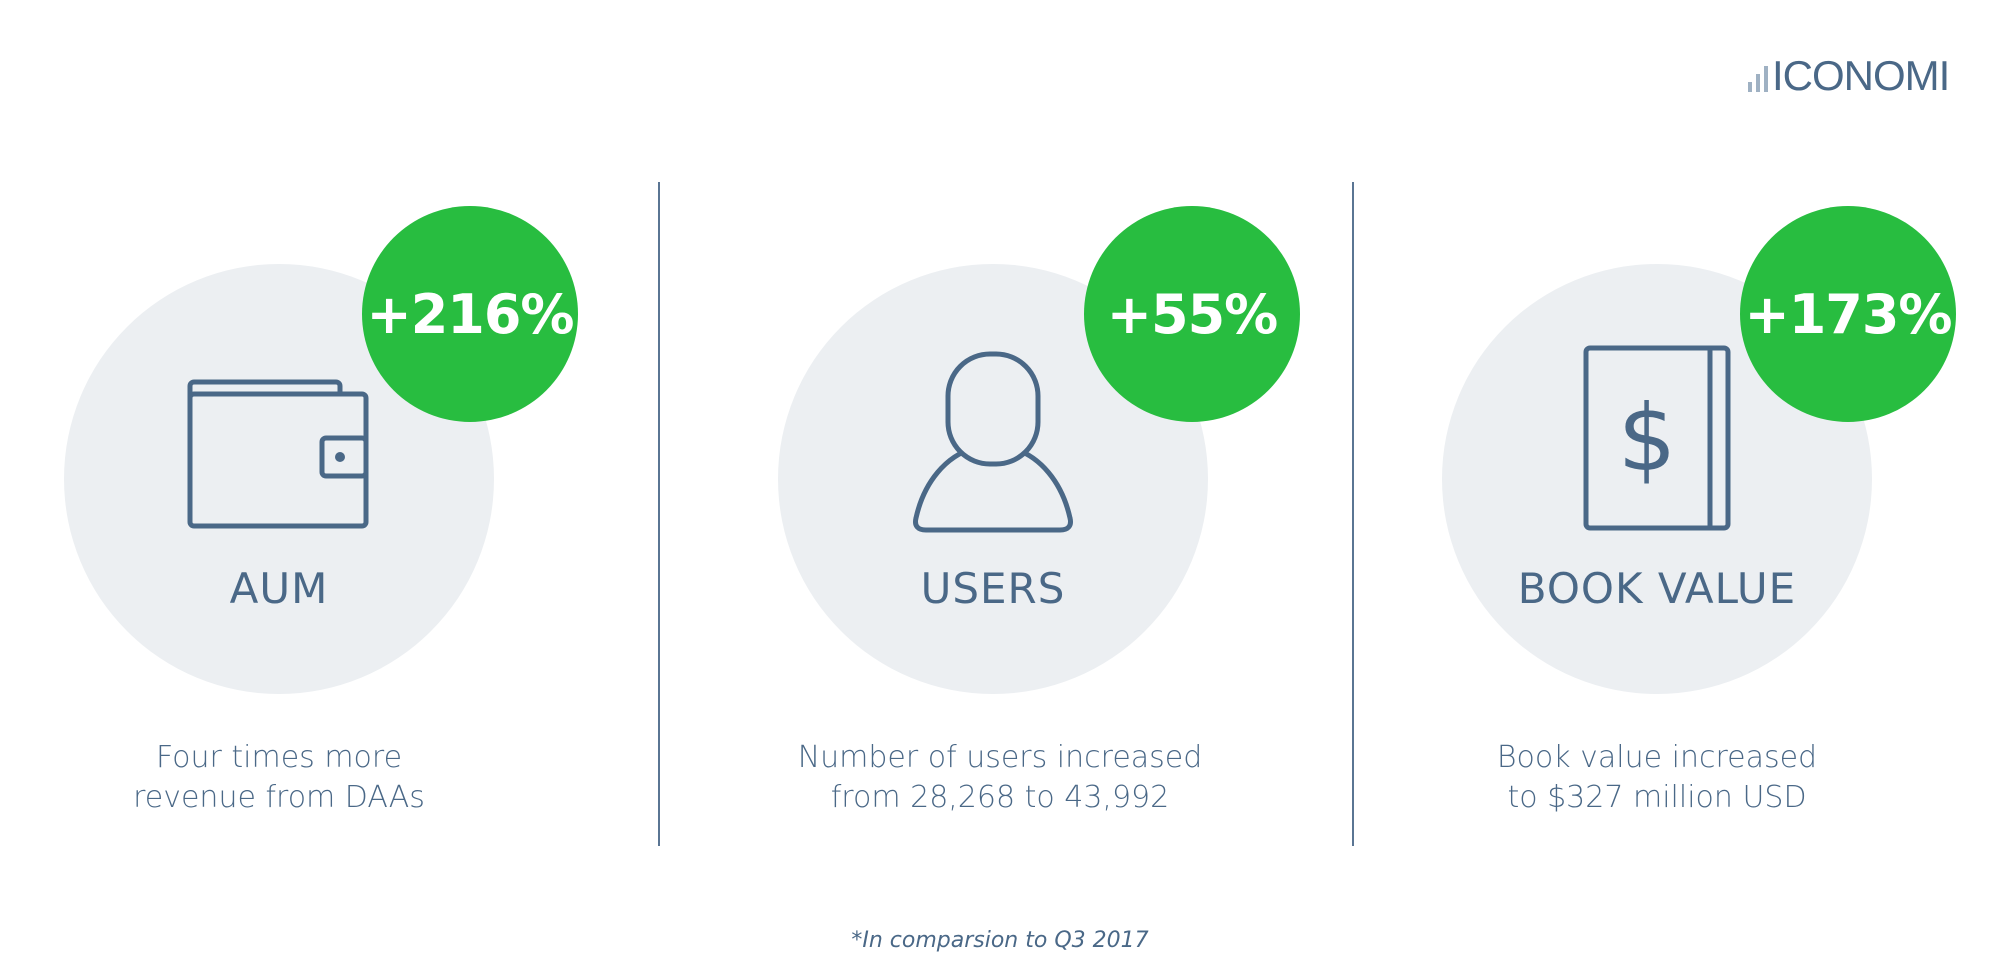 The width and height of the screenshot is (2000, 971). What do you see at coordinates (1657, 797) in the screenshot?
I see `description-line-2: to $327 million USD` at bounding box center [1657, 797].